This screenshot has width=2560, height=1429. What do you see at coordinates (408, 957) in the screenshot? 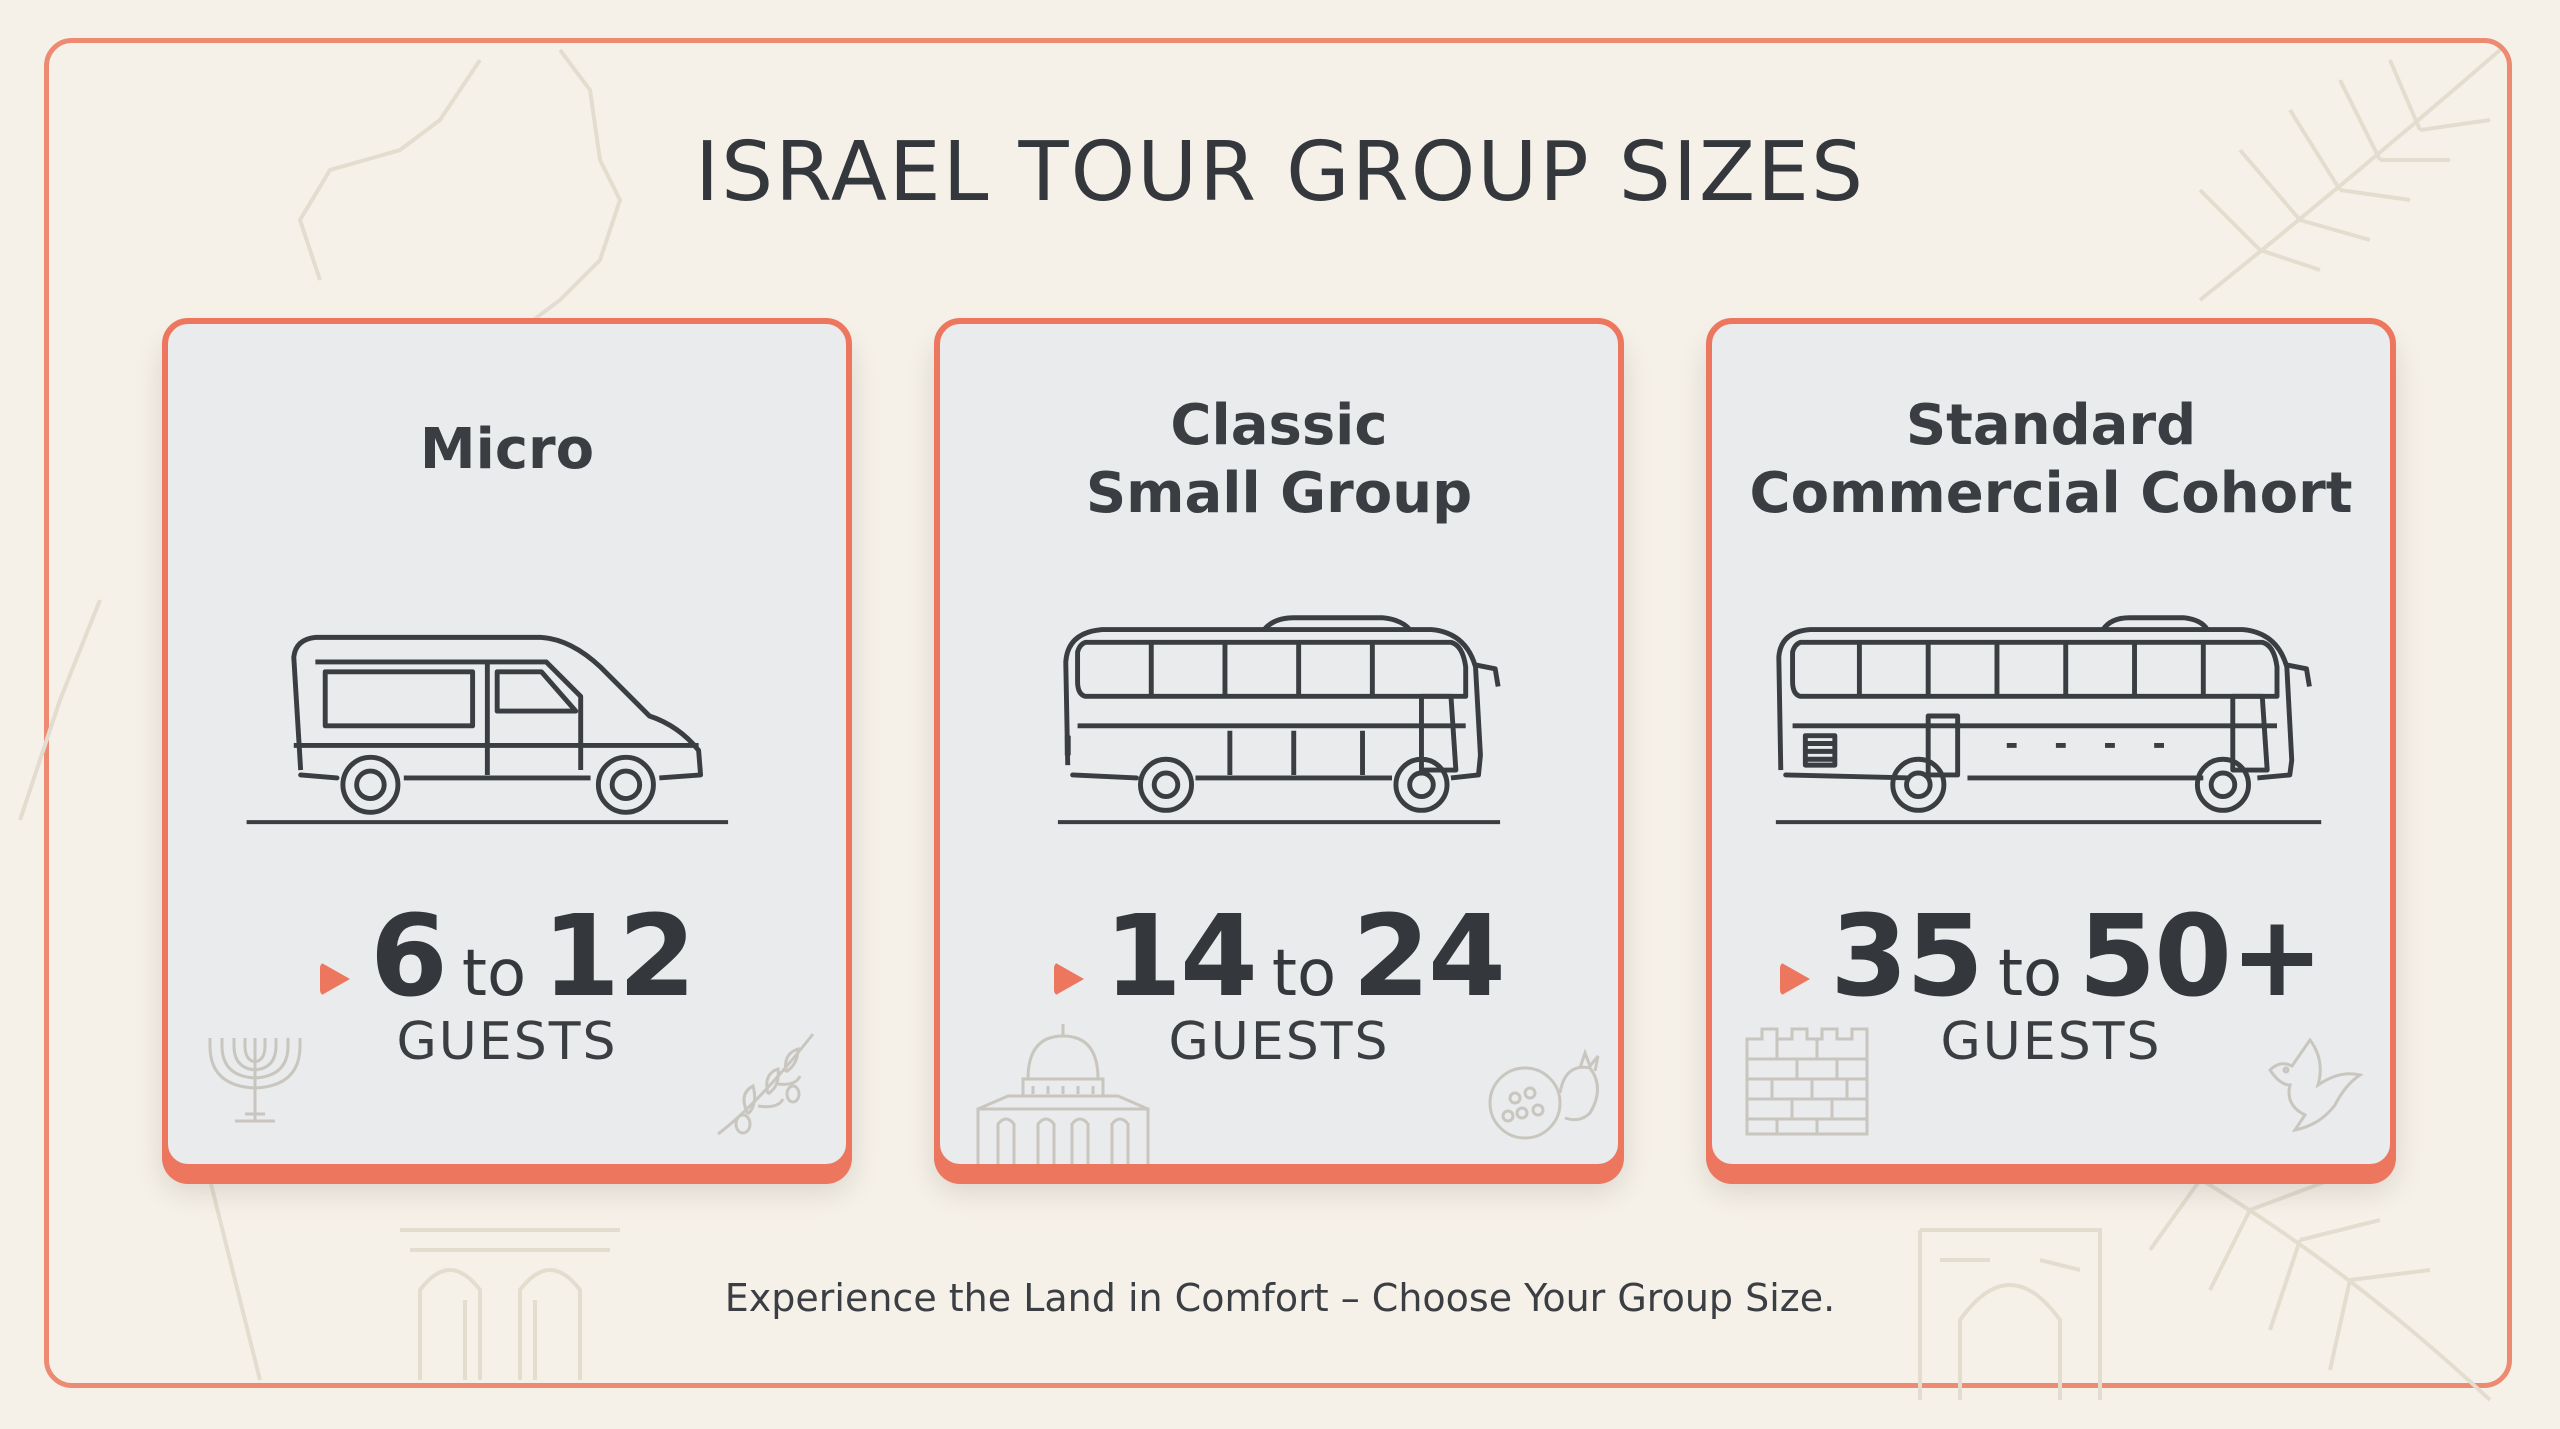
I see `guest-min: 6` at bounding box center [408, 957].